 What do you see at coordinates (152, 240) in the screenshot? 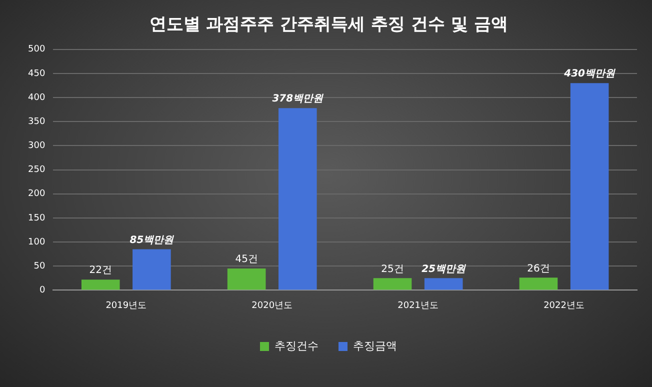
I see `data-label: 85백만원` at bounding box center [152, 240].